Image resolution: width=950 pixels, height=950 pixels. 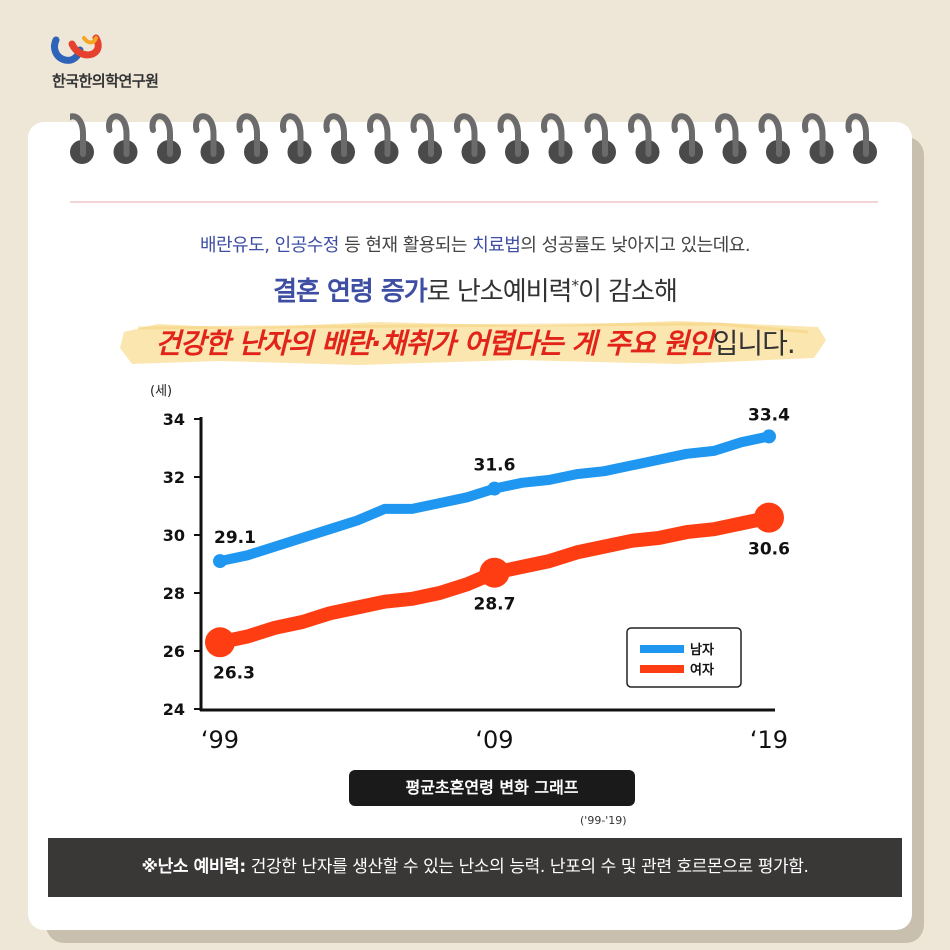 What do you see at coordinates (105, 81) in the screenshot?
I see `org-name: 한국한의학연구원` at bounding box center [105, 81].